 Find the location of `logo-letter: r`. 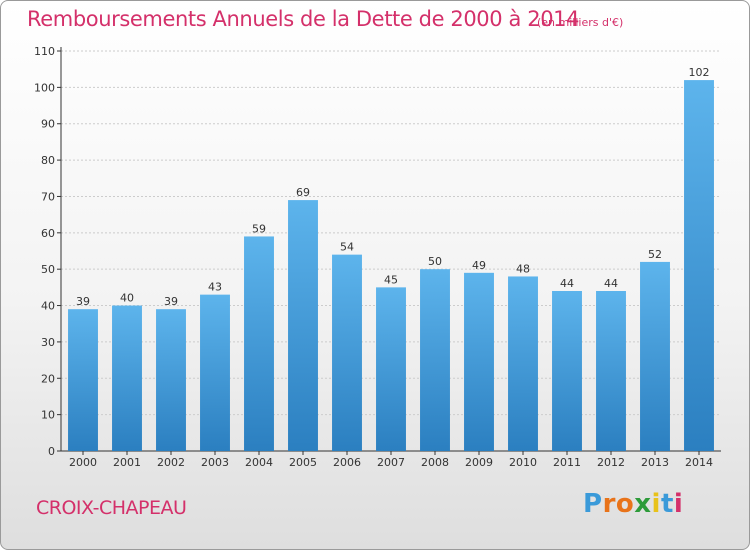

logo-letter: r is located at coordinates (609, 504).